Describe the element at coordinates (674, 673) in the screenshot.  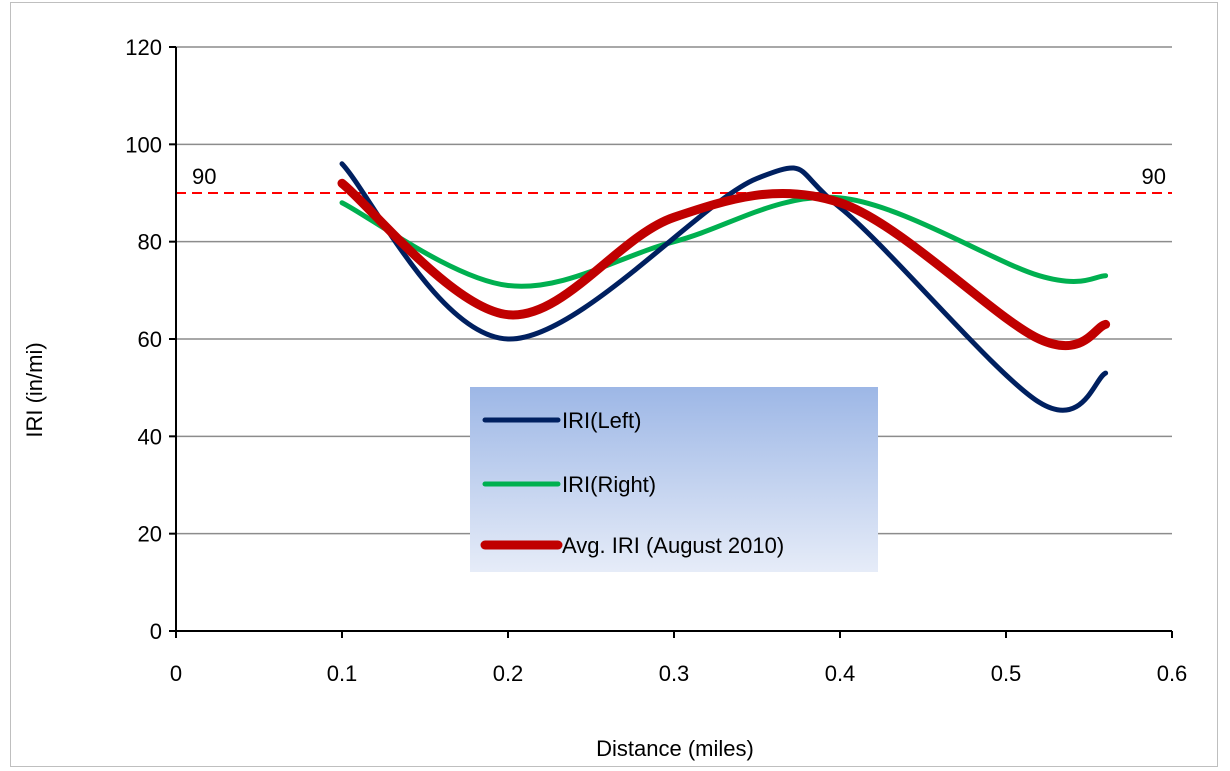
I see `x-tick-label-3: 0.3` at that location.